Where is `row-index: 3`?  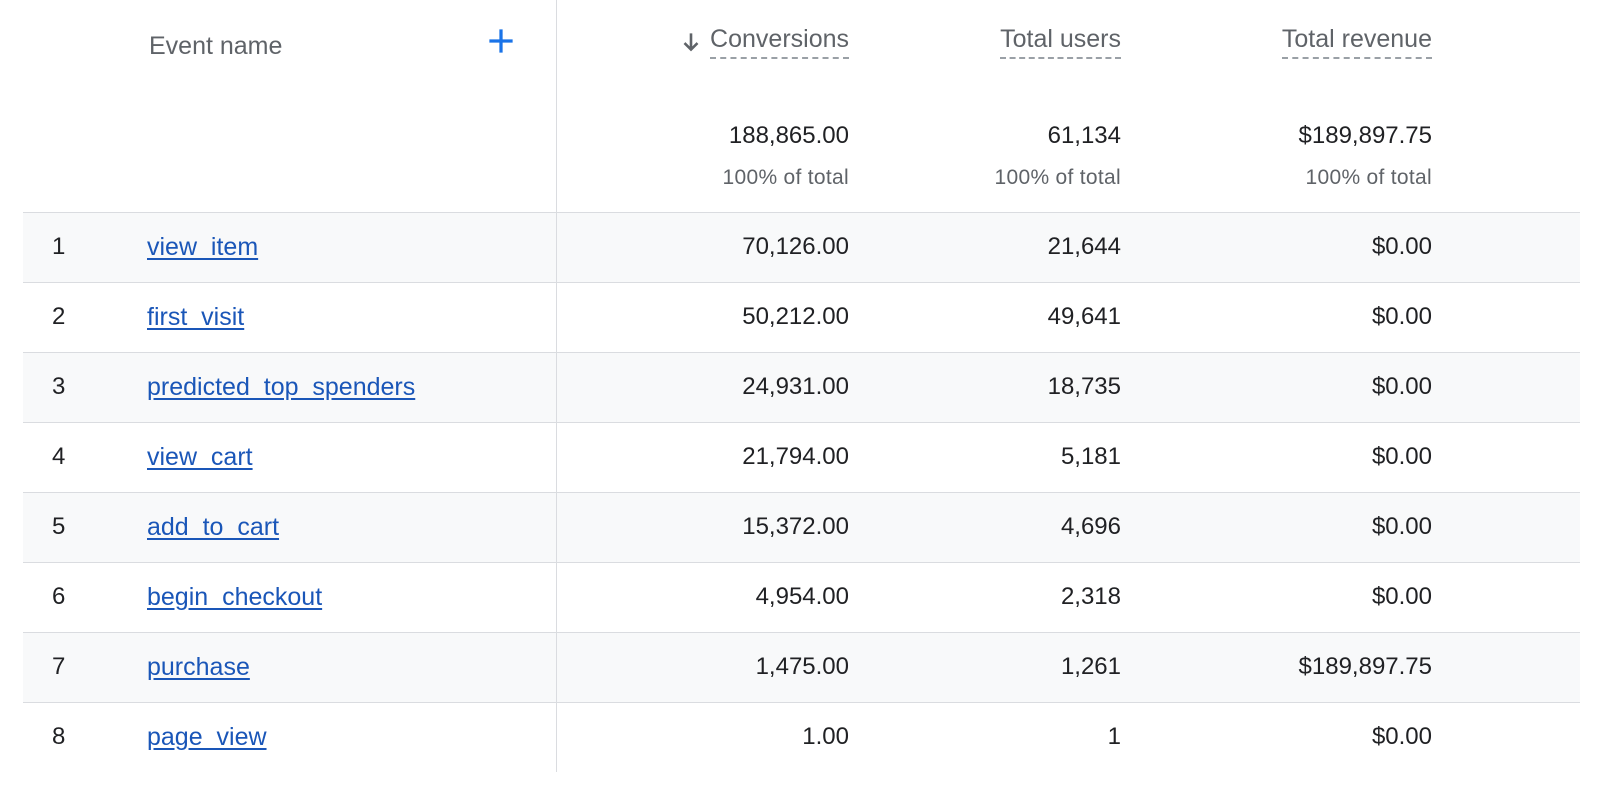
row-index: 3 is located at coordinates (59, 386).